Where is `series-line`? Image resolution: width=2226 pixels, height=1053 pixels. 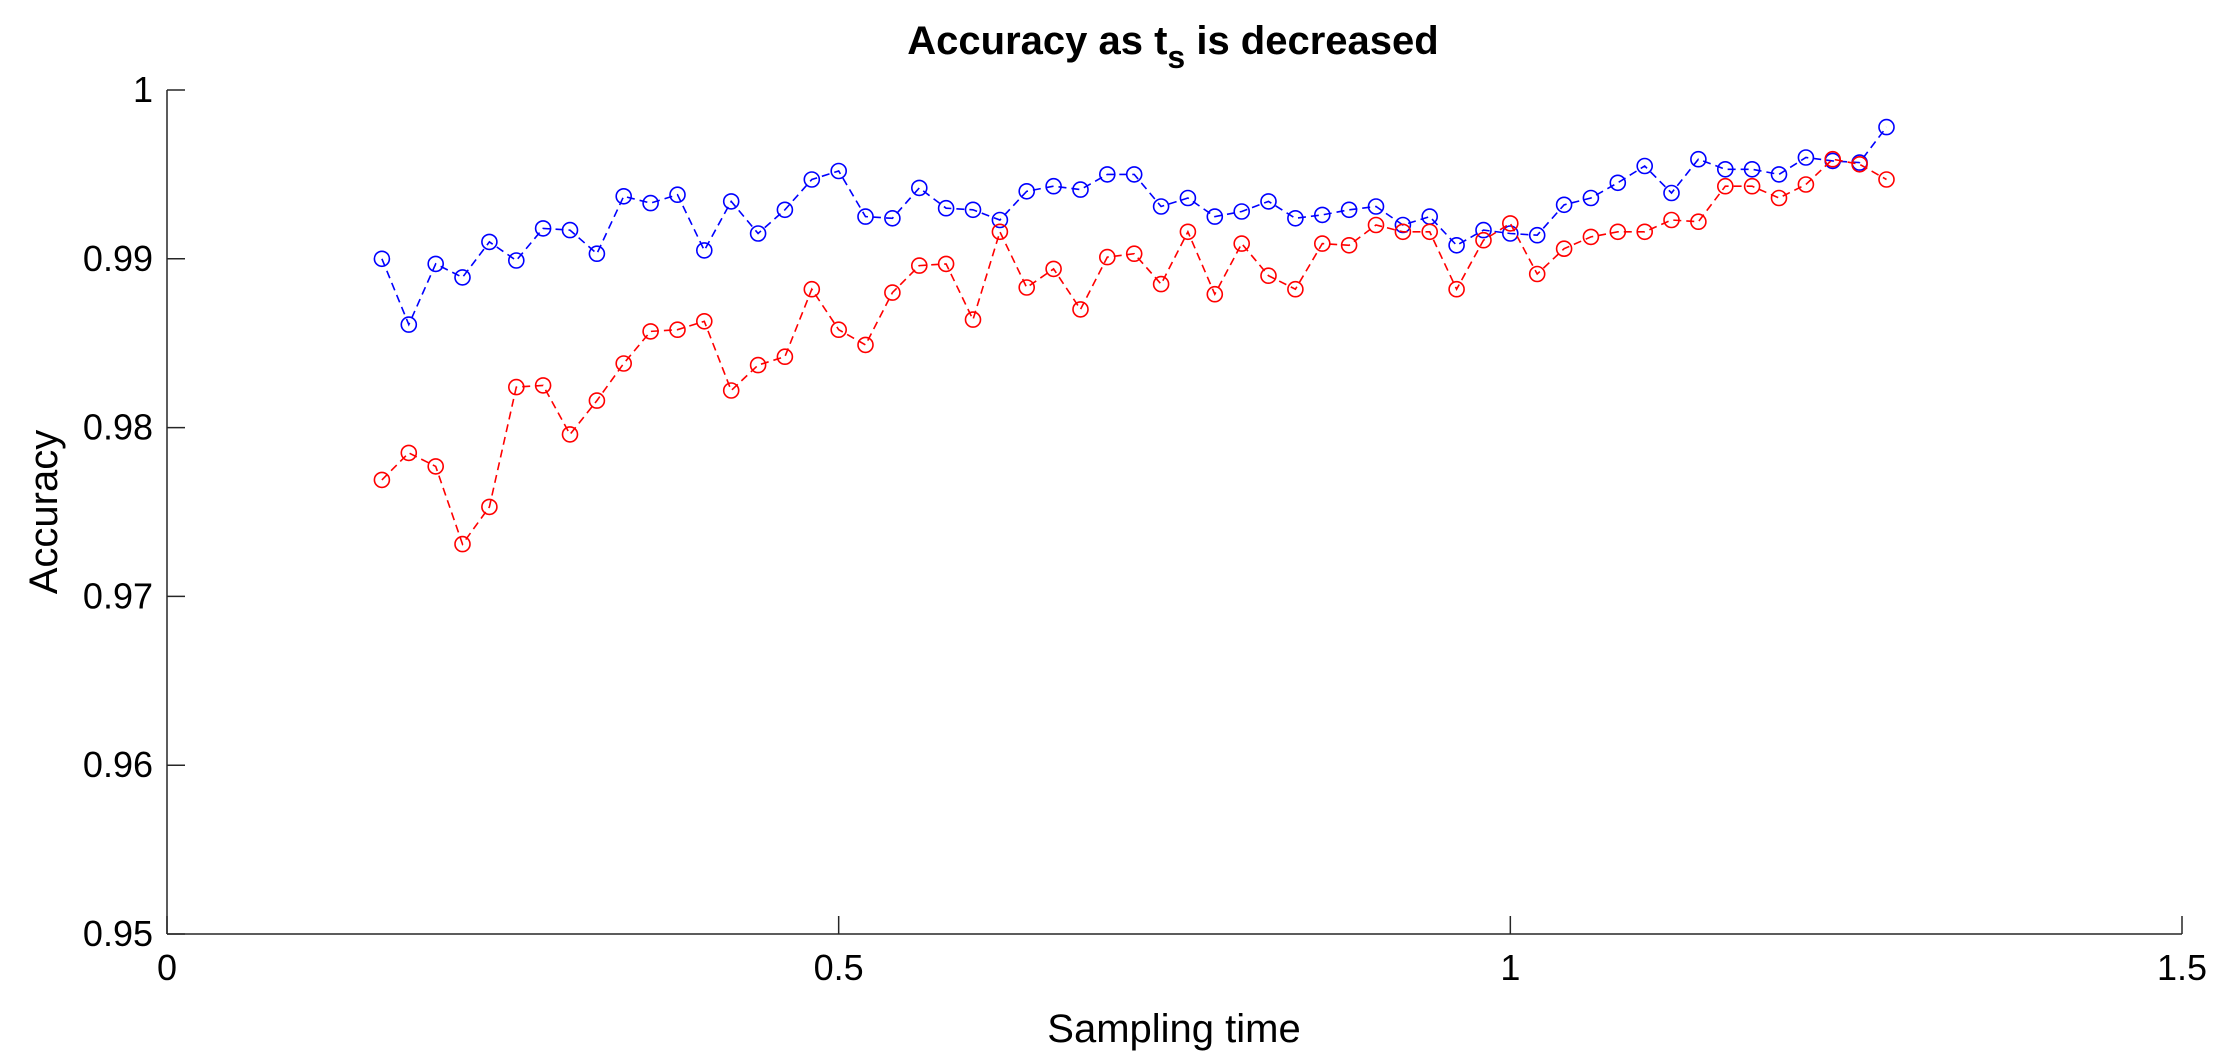
series-line is located at coordinates (1134, 226).